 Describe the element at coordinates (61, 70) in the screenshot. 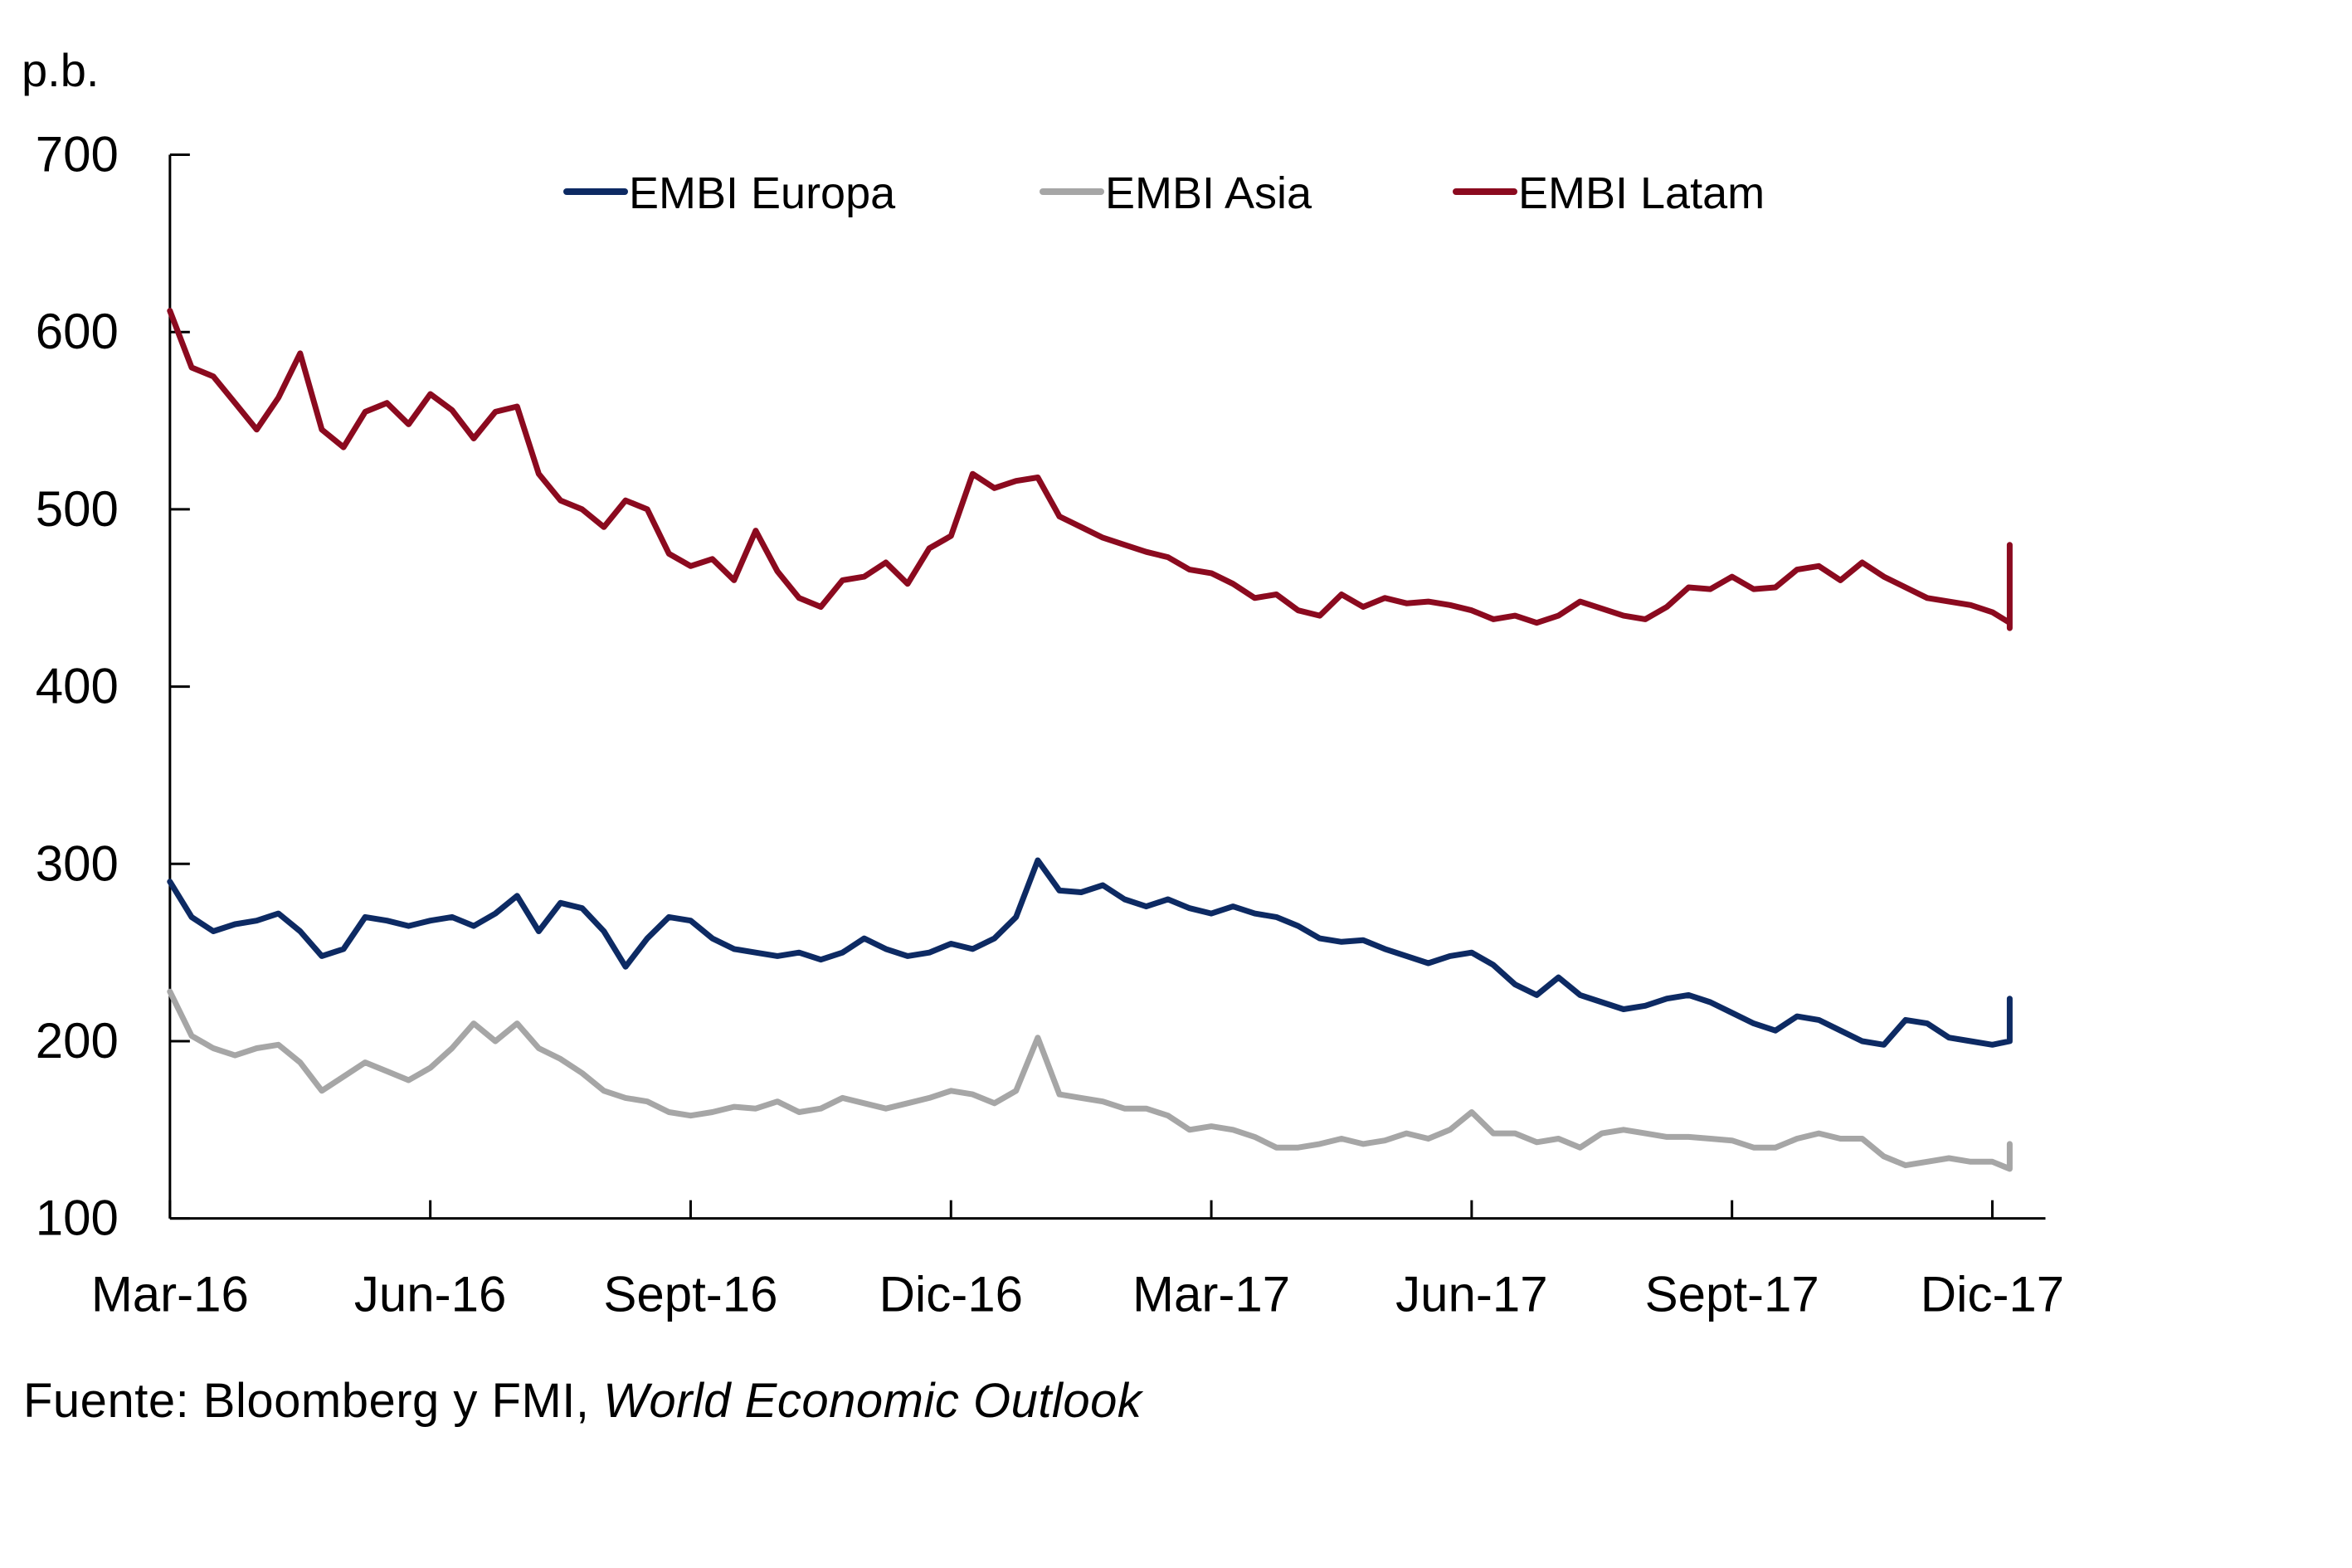

I see `y-axis-unit-label: p.b.` at that location.